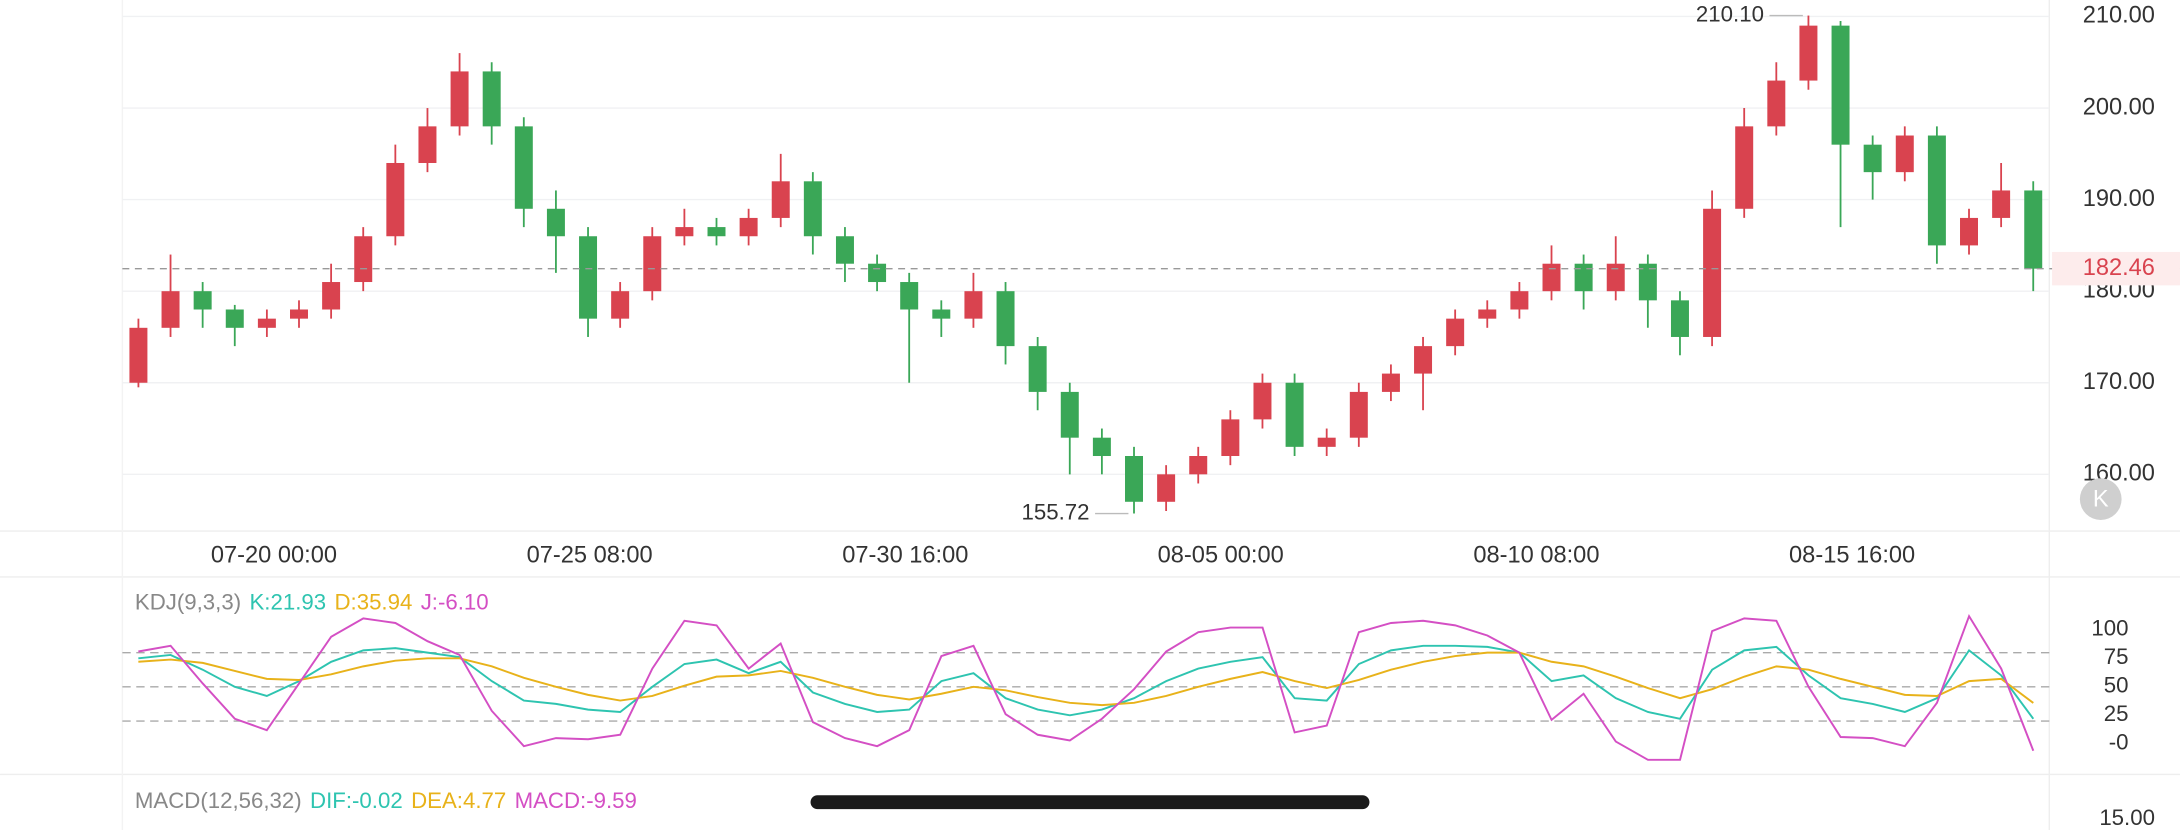 This screenshot has height=830, width=2180. Describe the element at coordinates (2119, 742) in the screenshot. I see `y-tick-label: -0` at that location.